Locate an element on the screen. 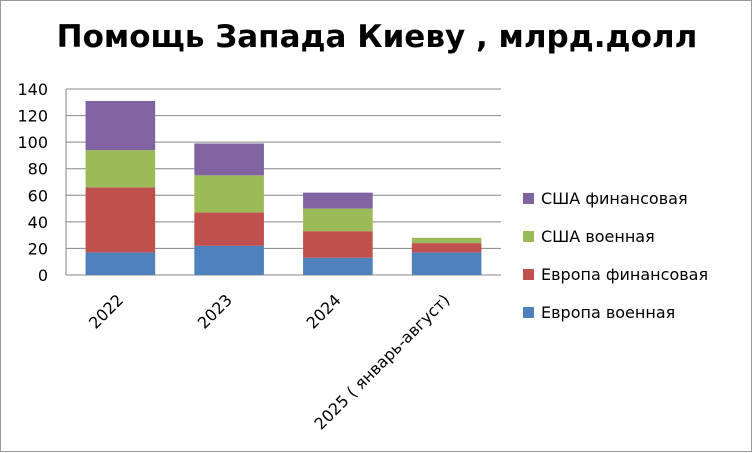 The image size is (752, 453). y-tick-label: 0 is located at coordinates (43, 275).